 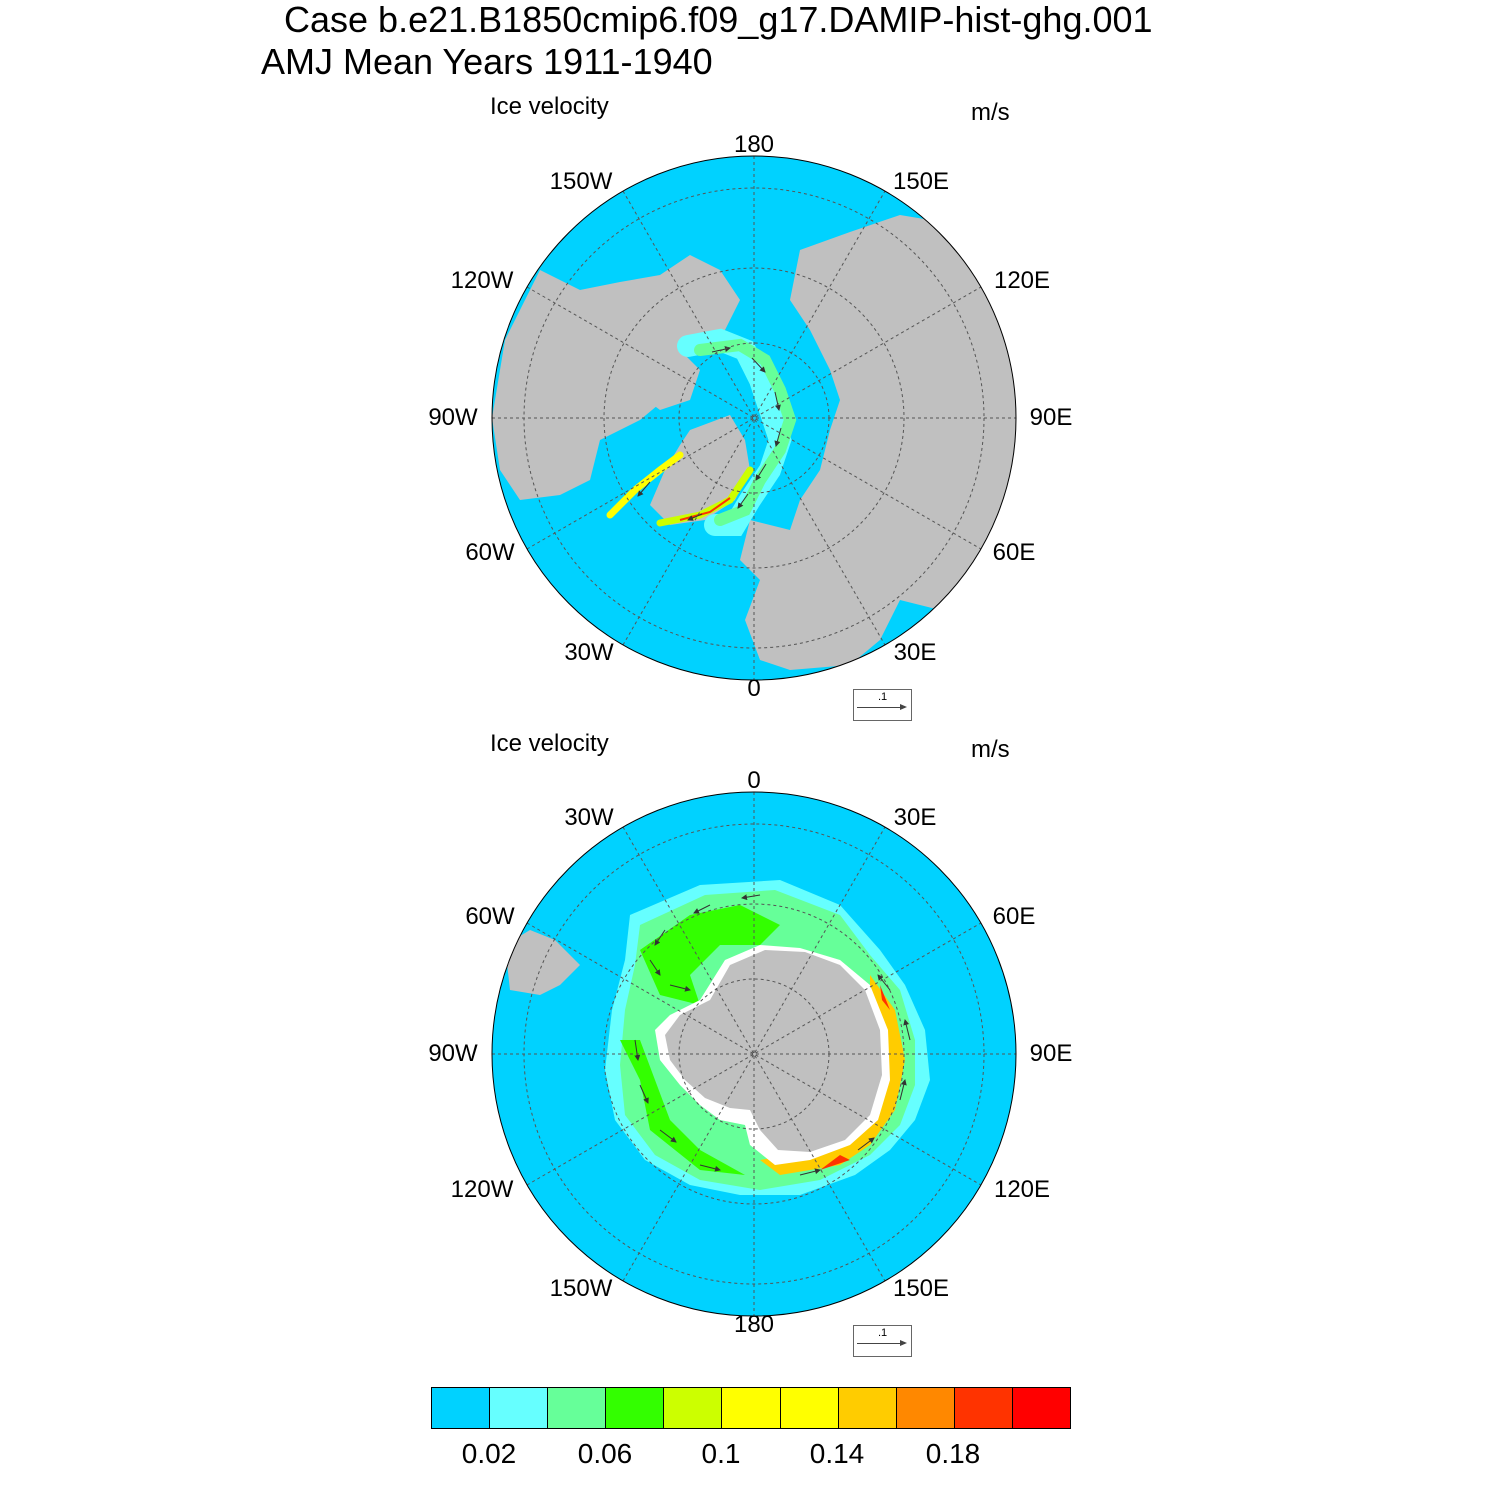 I want to click on arctic-lon-label-150w: 150W, so click(x=581, y=181).